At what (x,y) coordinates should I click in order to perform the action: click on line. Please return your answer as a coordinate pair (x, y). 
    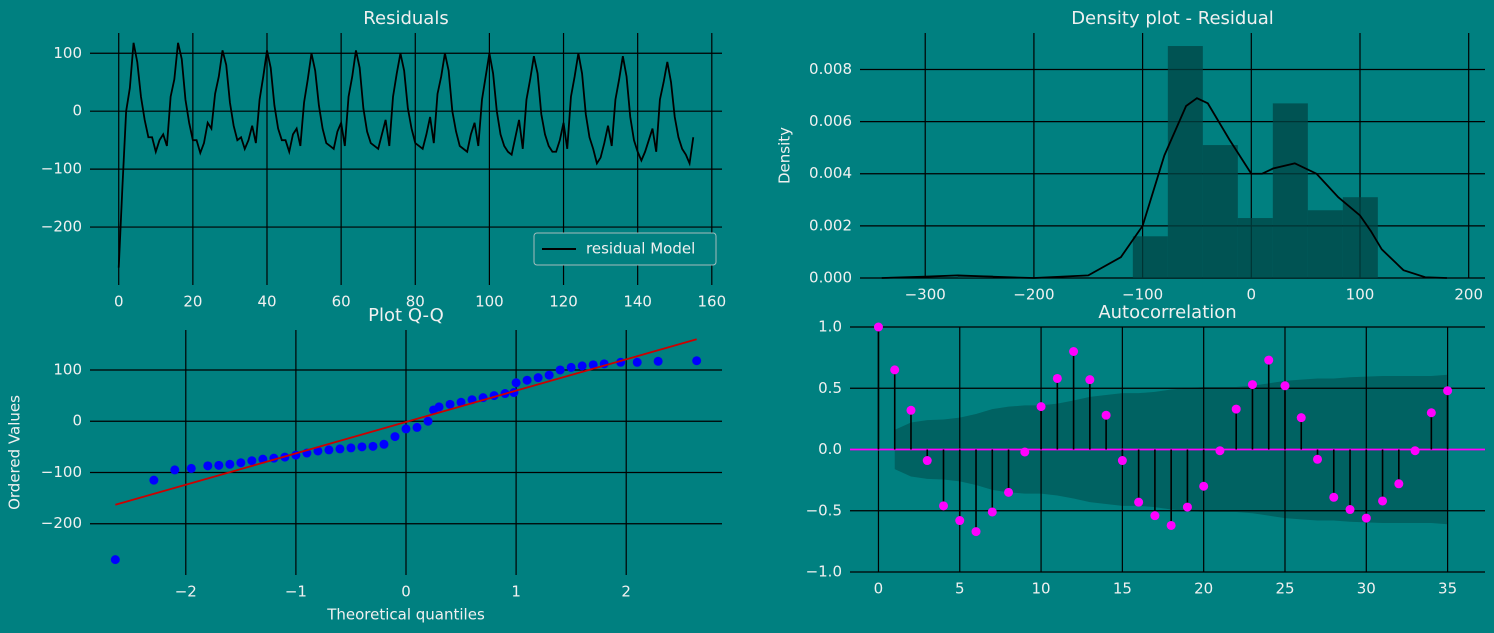
    Looking at the image, I should click on (406, 155).